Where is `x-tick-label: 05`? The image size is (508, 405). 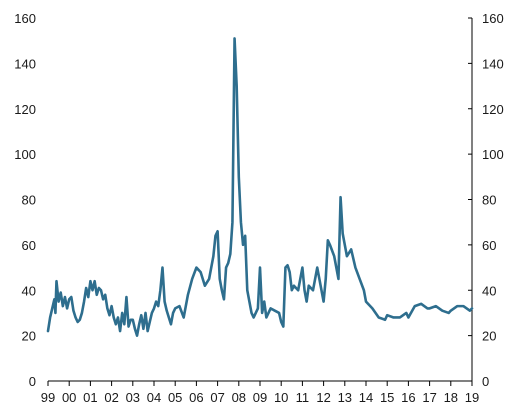
x-tick-label: 05 is located at coordinates (175, 397).